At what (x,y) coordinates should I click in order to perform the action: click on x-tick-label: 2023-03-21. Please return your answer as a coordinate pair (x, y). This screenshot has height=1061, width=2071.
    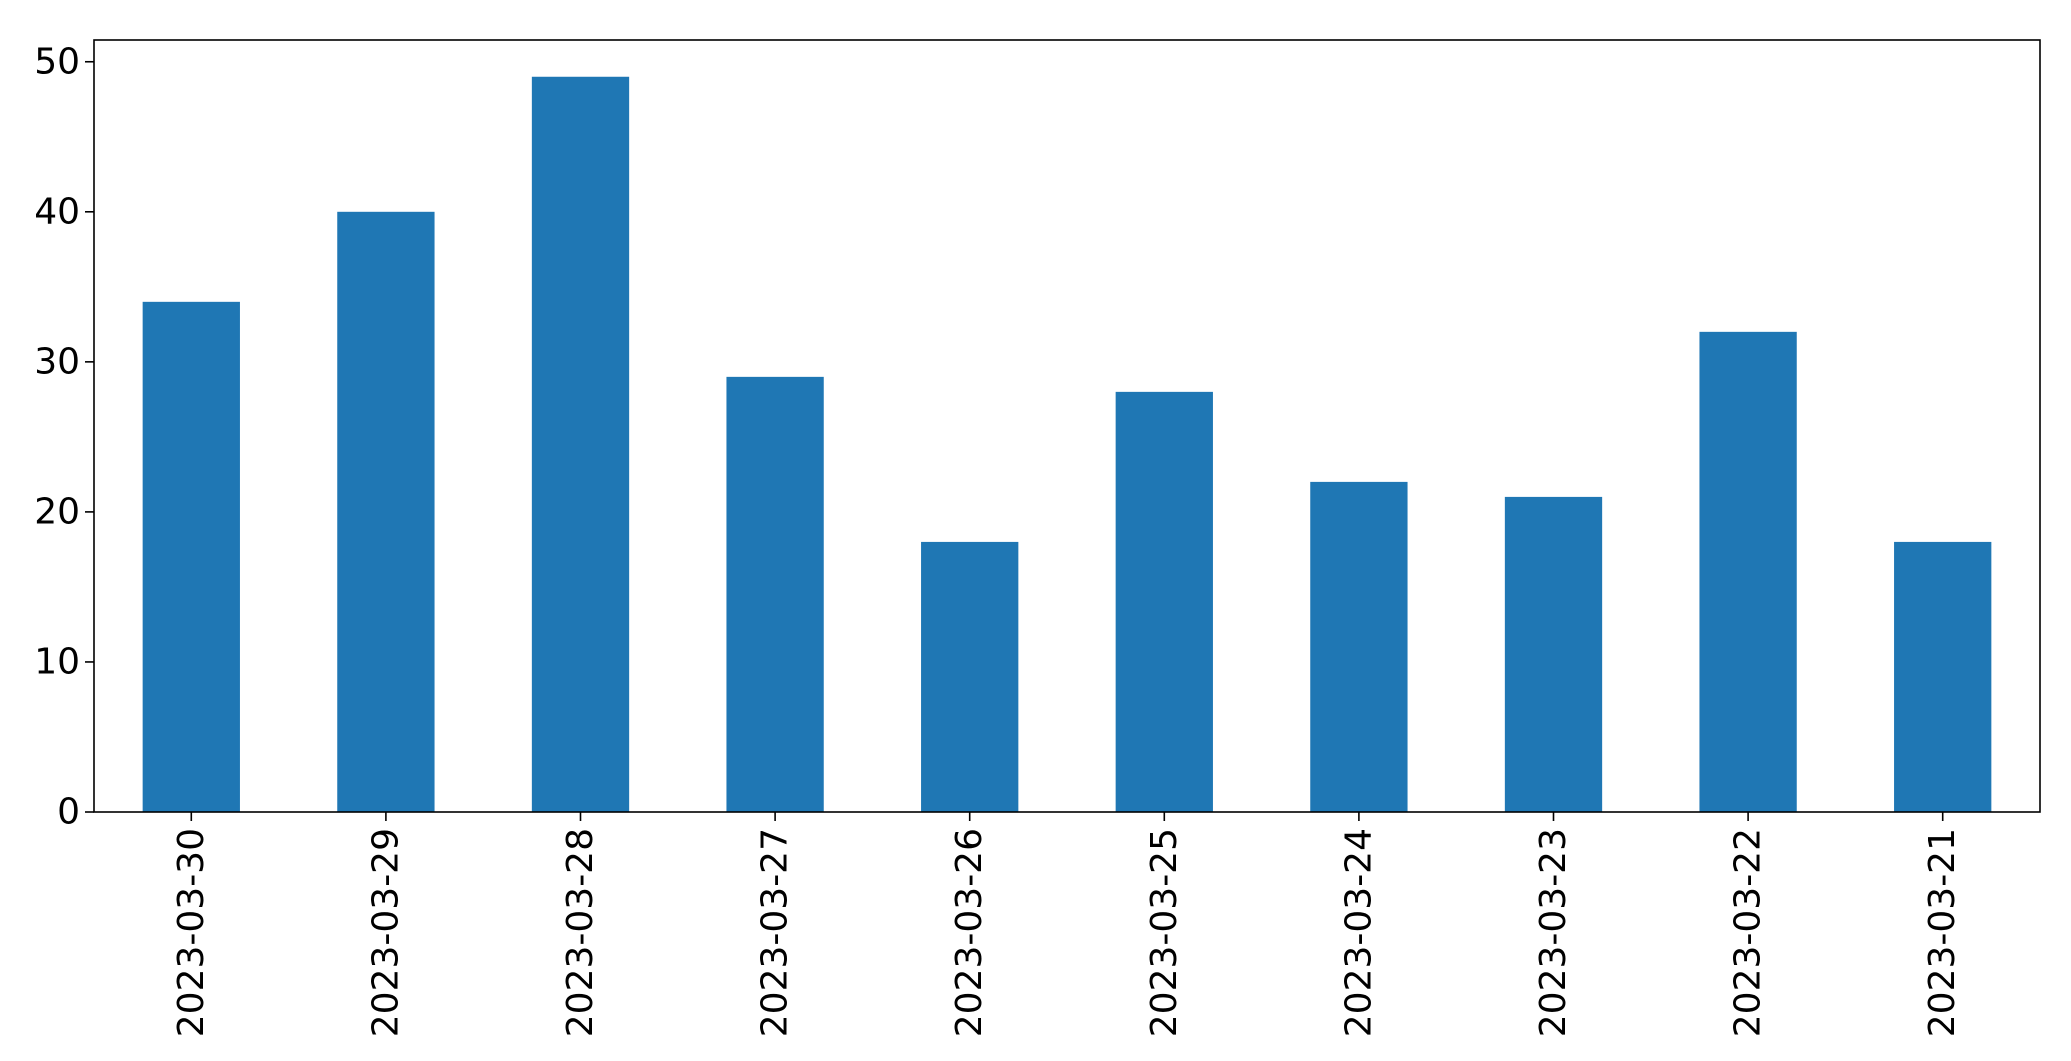
    Looking at the image, I should click on (1942, 932).